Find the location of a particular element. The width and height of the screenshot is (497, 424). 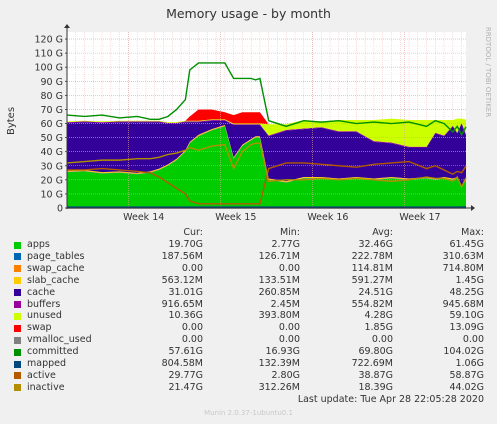

legend-avg: 38.87G is located at coordinates (375, 375).